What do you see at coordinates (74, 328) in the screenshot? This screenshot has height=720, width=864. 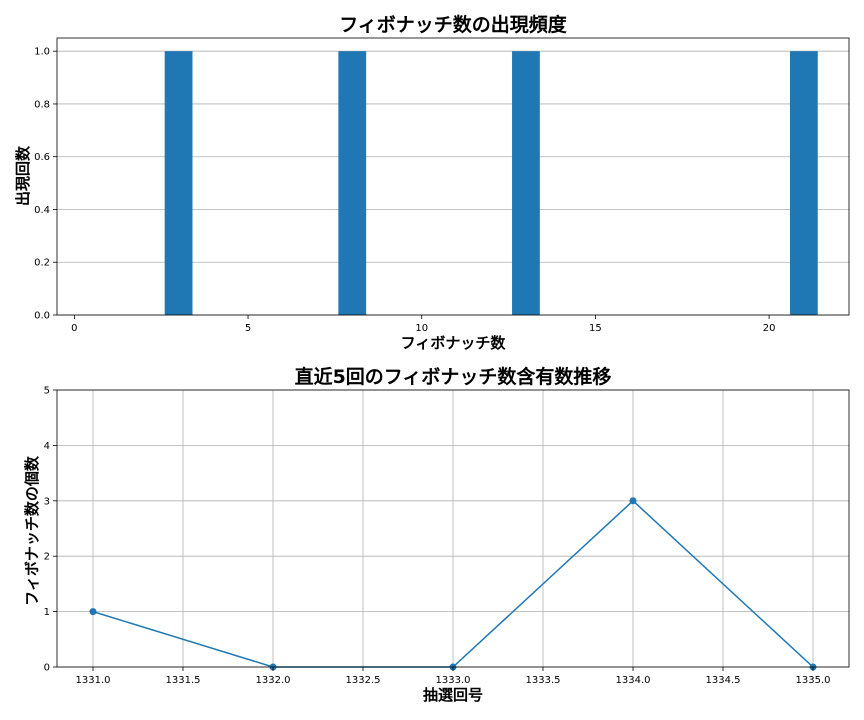 I see `x-tick-label: 0` at bounding box center [74, 328].